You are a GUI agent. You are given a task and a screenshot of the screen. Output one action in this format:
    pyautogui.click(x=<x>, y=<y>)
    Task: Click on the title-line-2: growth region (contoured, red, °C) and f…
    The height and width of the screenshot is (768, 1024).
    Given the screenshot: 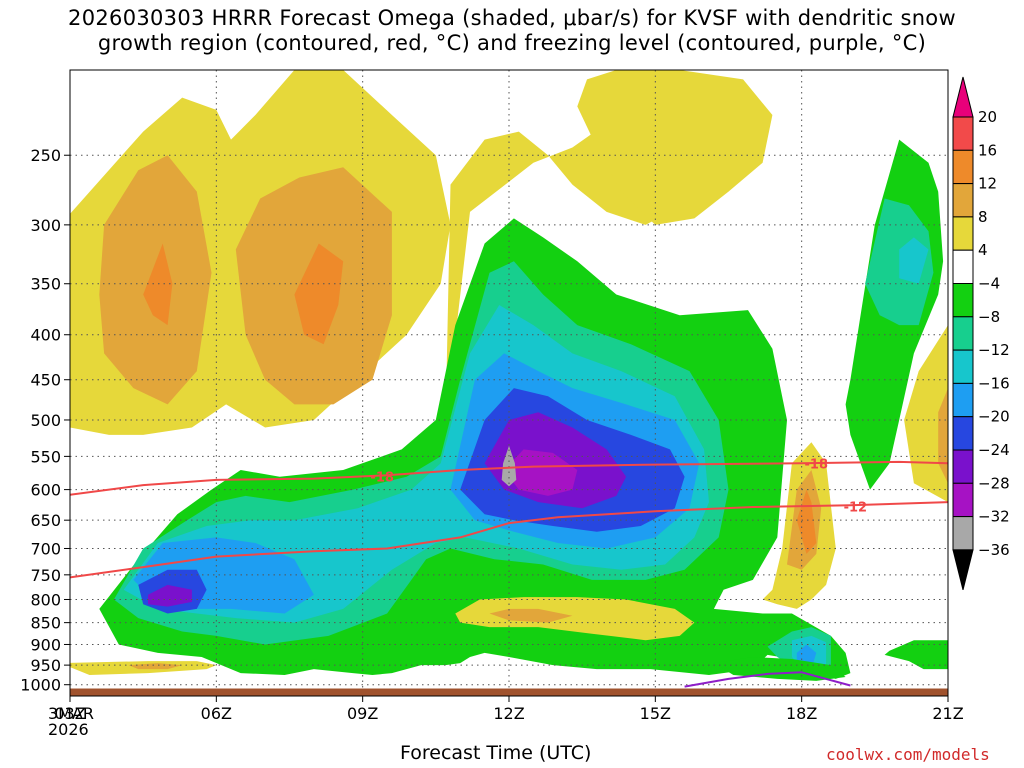 What is the action you would take?
    pyautogui.click(x=512, y=43)
    